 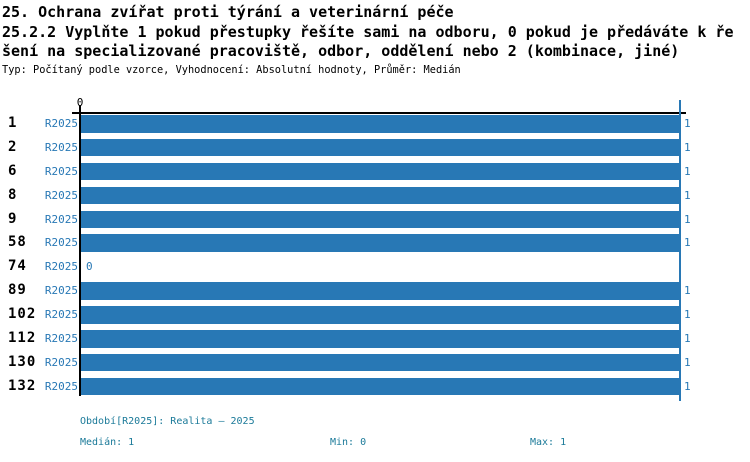 I want to click on row-category-label: 1, so click(x=13, y=123).